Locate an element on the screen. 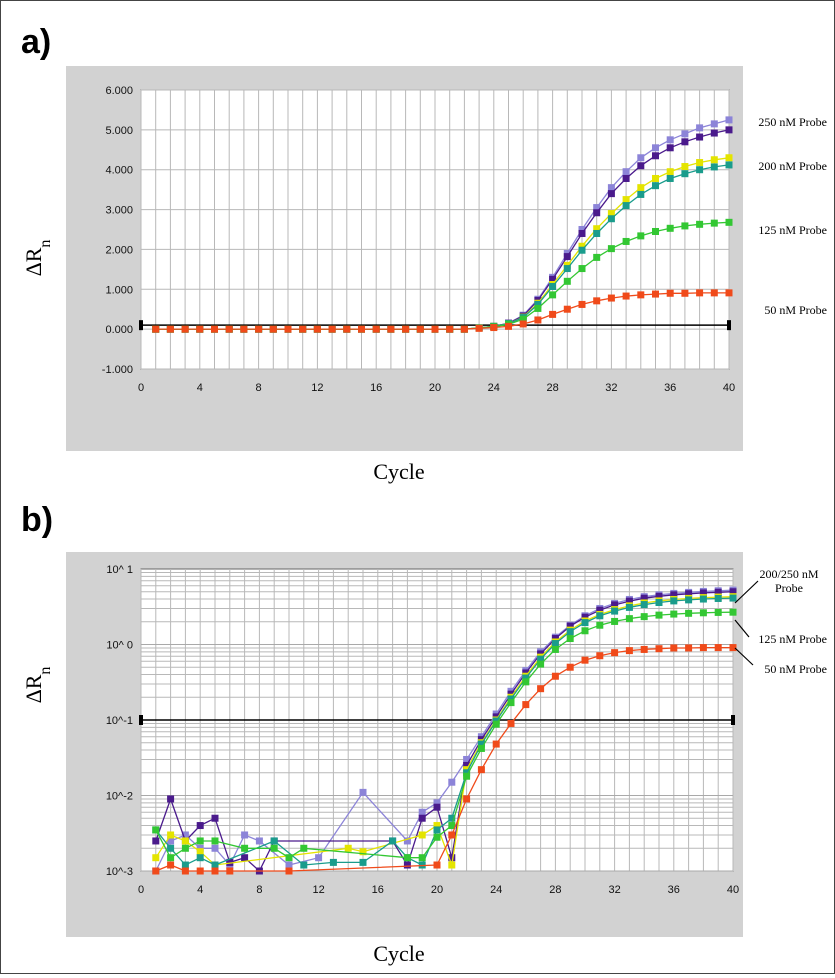  chart-a-xtick-label: 12 is located at coordinates (317, 388).